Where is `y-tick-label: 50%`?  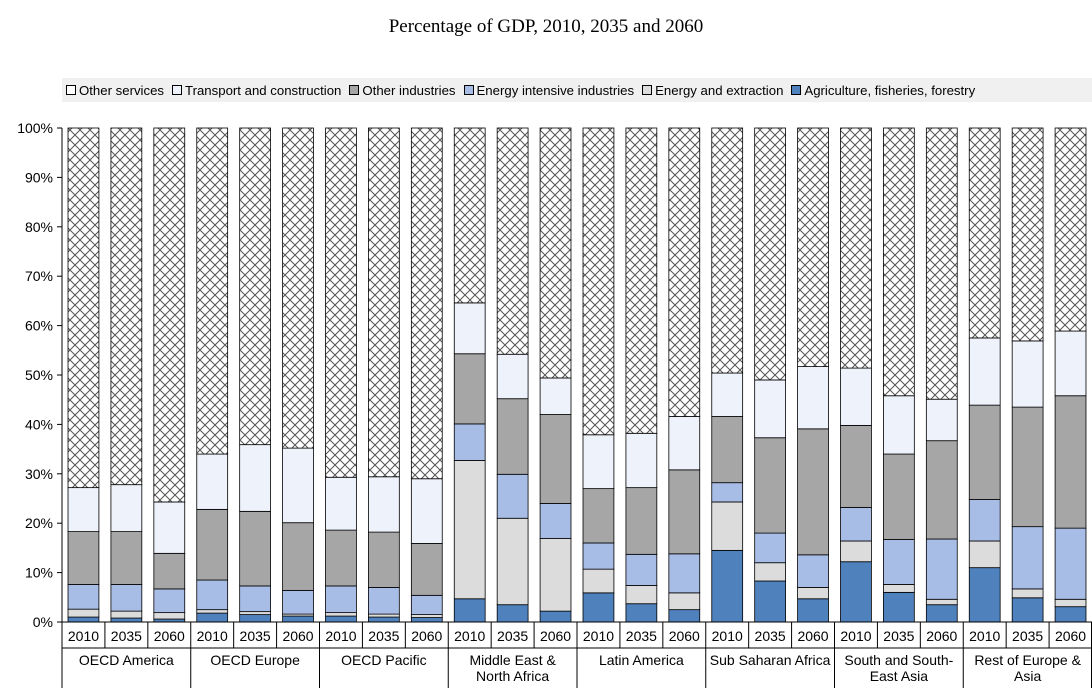 y-tick-label: 50% is located at coordinates (39, 375).